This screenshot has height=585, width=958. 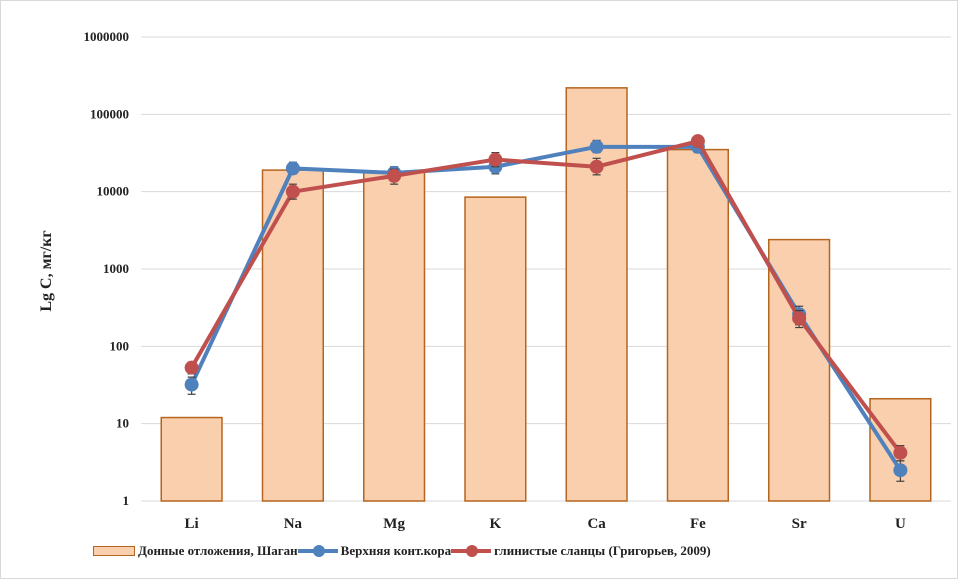 What do you see at coordinates (191, 459) in the screenshot?
I see `bar-Li` at bounding box center [191, 459].